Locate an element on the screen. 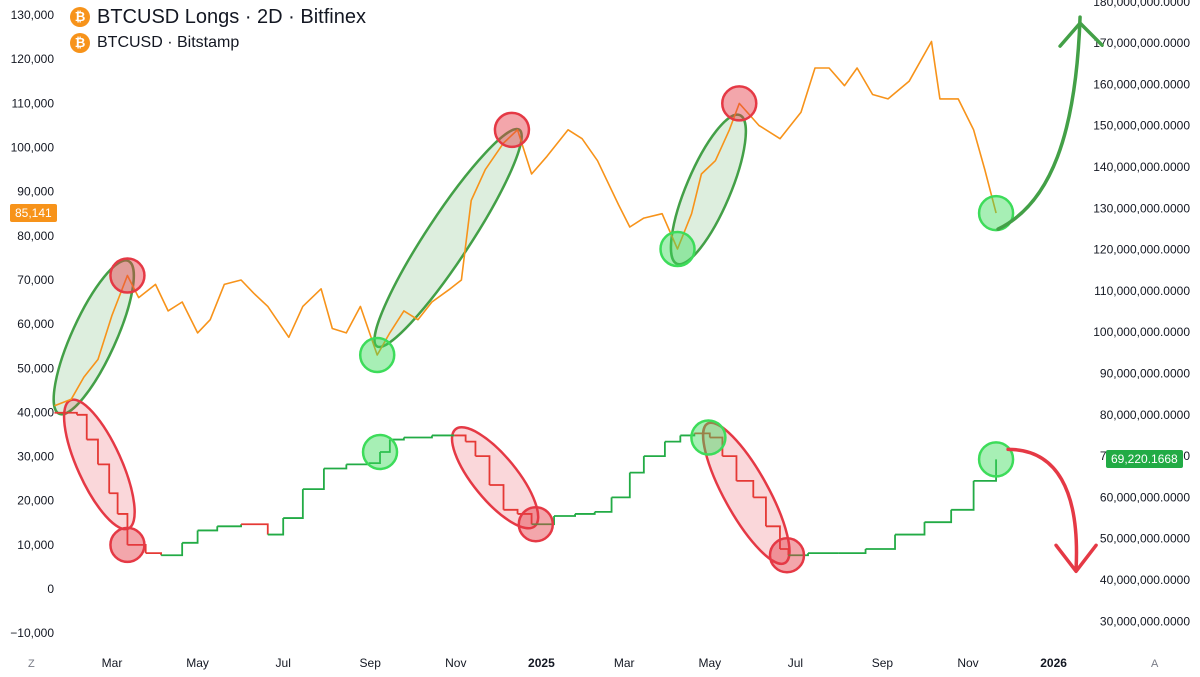 This screenshot has width=1200, height=677. right-axis-tick-label: 100,000,000.0000 is located at coordinates (1141, 332).